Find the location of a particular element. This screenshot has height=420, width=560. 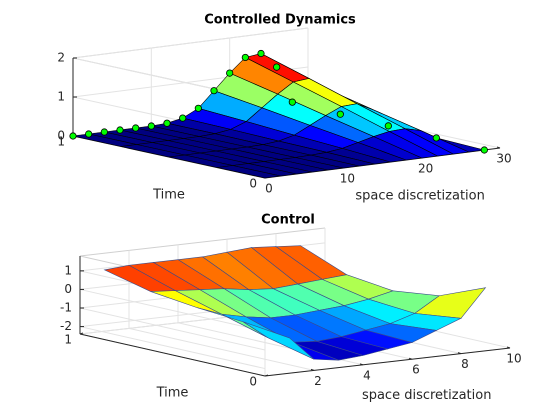

x-tick-label: 4 is located at coordinates (367, 375).